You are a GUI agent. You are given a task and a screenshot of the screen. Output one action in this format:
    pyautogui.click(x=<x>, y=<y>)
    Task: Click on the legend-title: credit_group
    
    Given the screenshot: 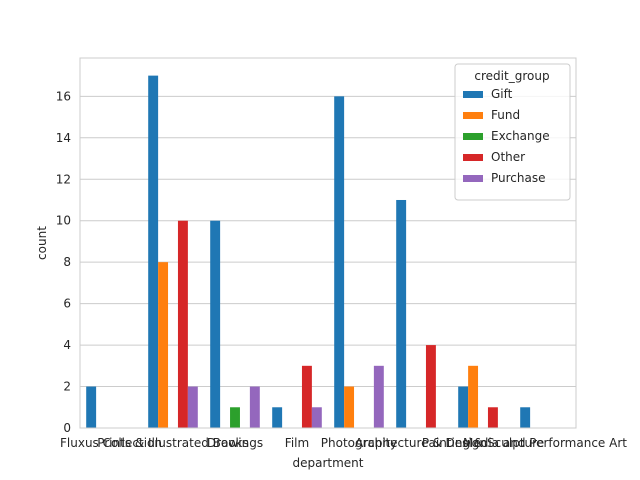 What is the action you would take?
    pyautogui.click(x=511, y=76)
    